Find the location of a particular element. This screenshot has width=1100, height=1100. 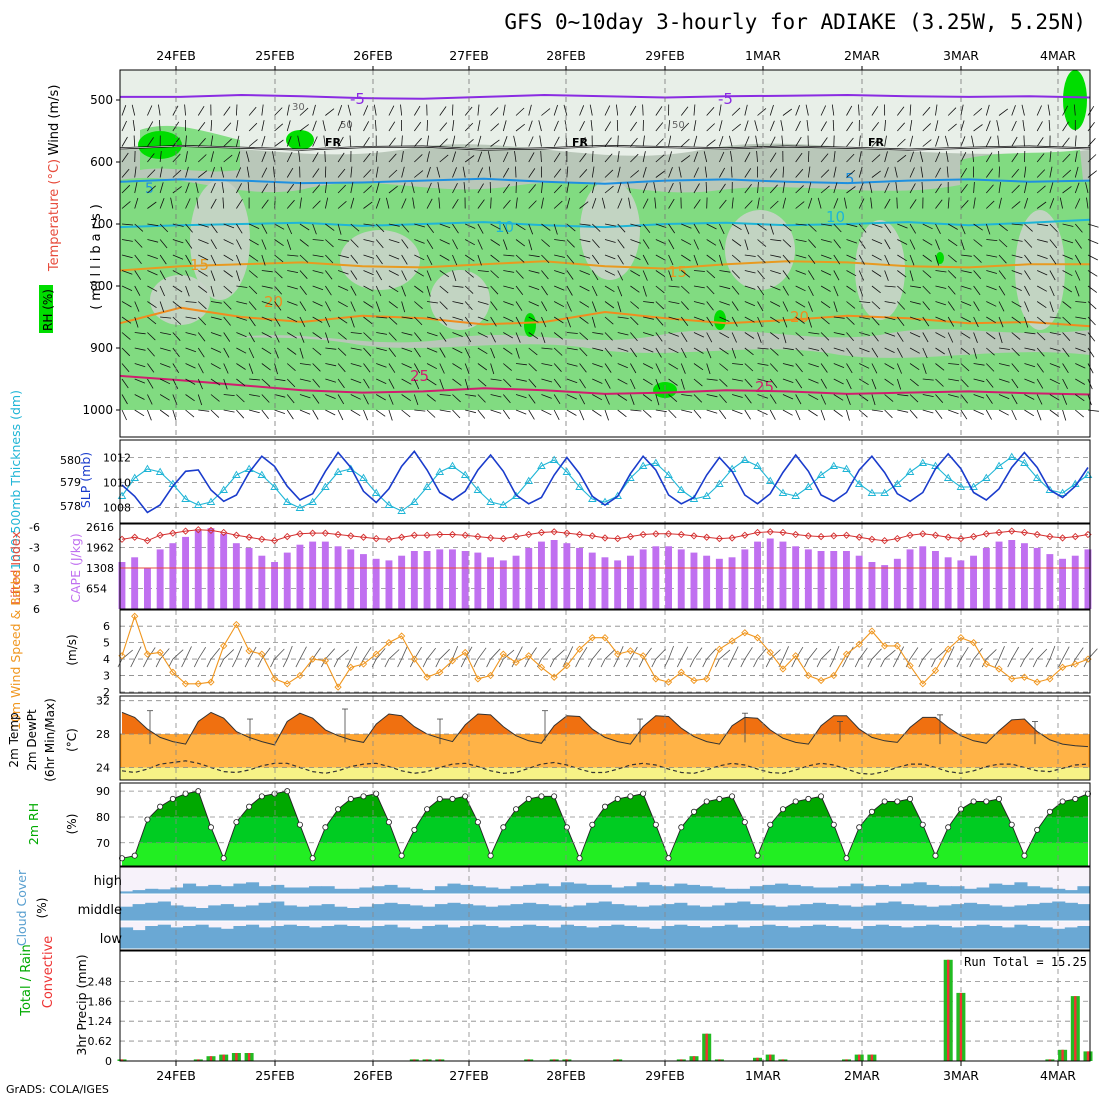

upper-ylabel-mb: (millibars) is located at coordinates (96, 255).